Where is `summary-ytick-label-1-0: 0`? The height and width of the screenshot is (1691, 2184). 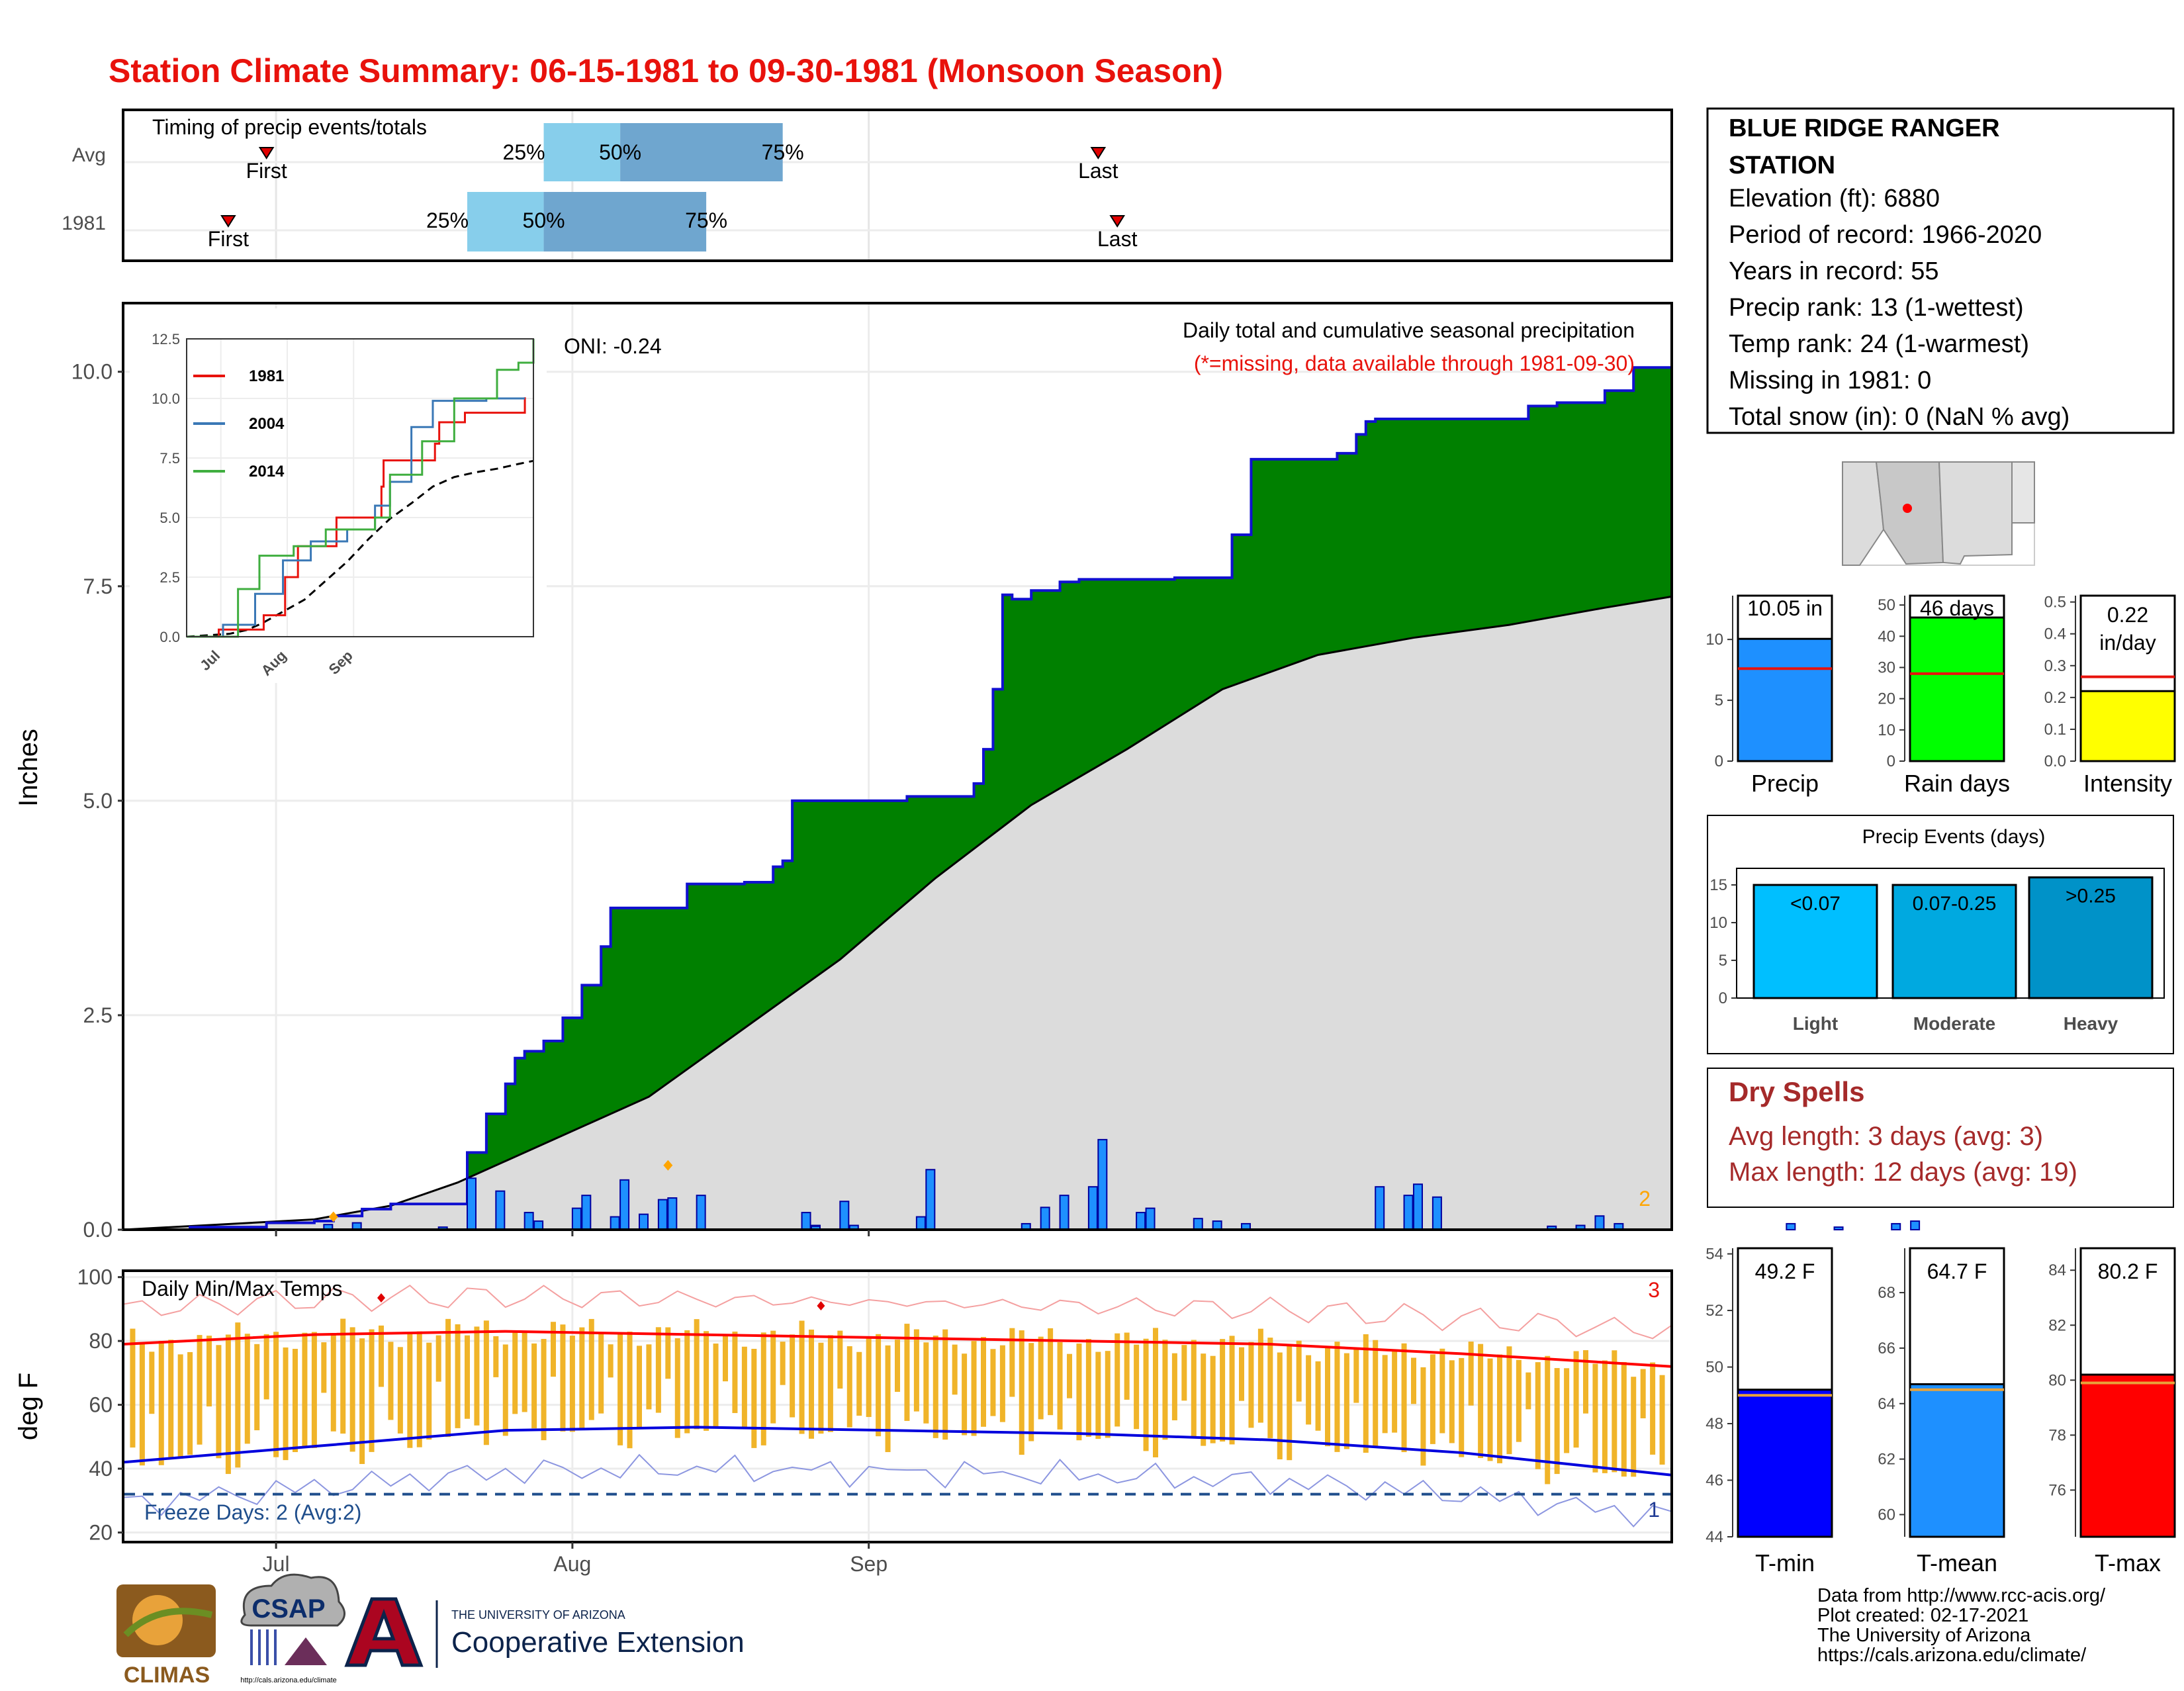 summary-ytick-label-1-0: 0 is located at coordinates (1891, 761).